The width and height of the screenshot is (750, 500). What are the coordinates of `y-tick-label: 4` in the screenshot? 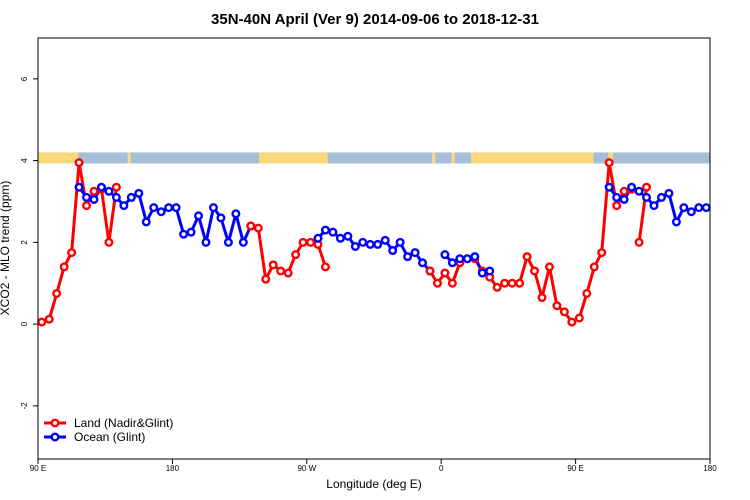 It's located at (24, 160).